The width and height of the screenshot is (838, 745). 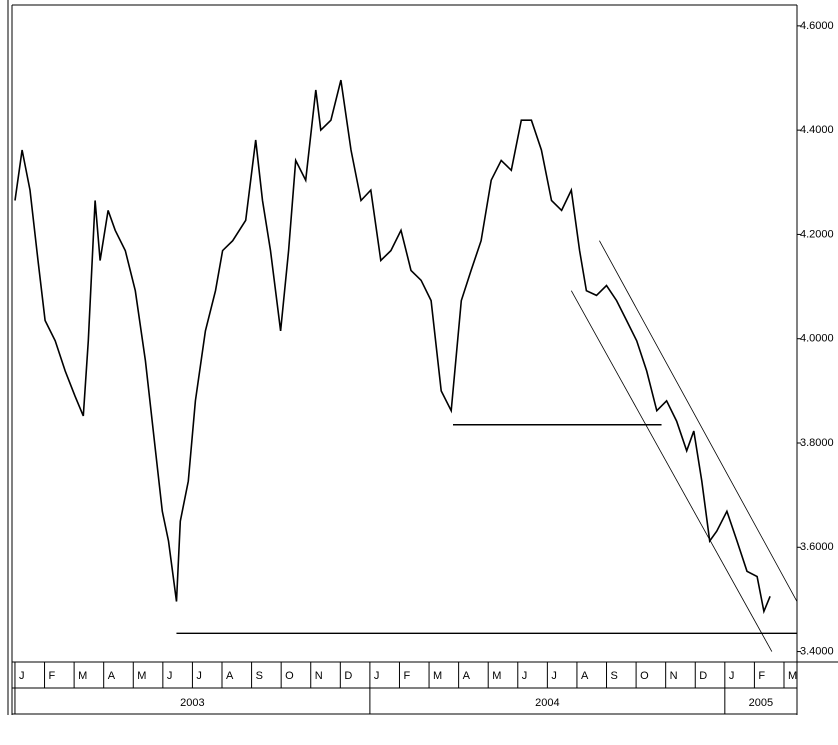 What do you see at coordinates (761, 703) in the screenshot?
I see `year-label: 2005` at bounding box center [761, 703].